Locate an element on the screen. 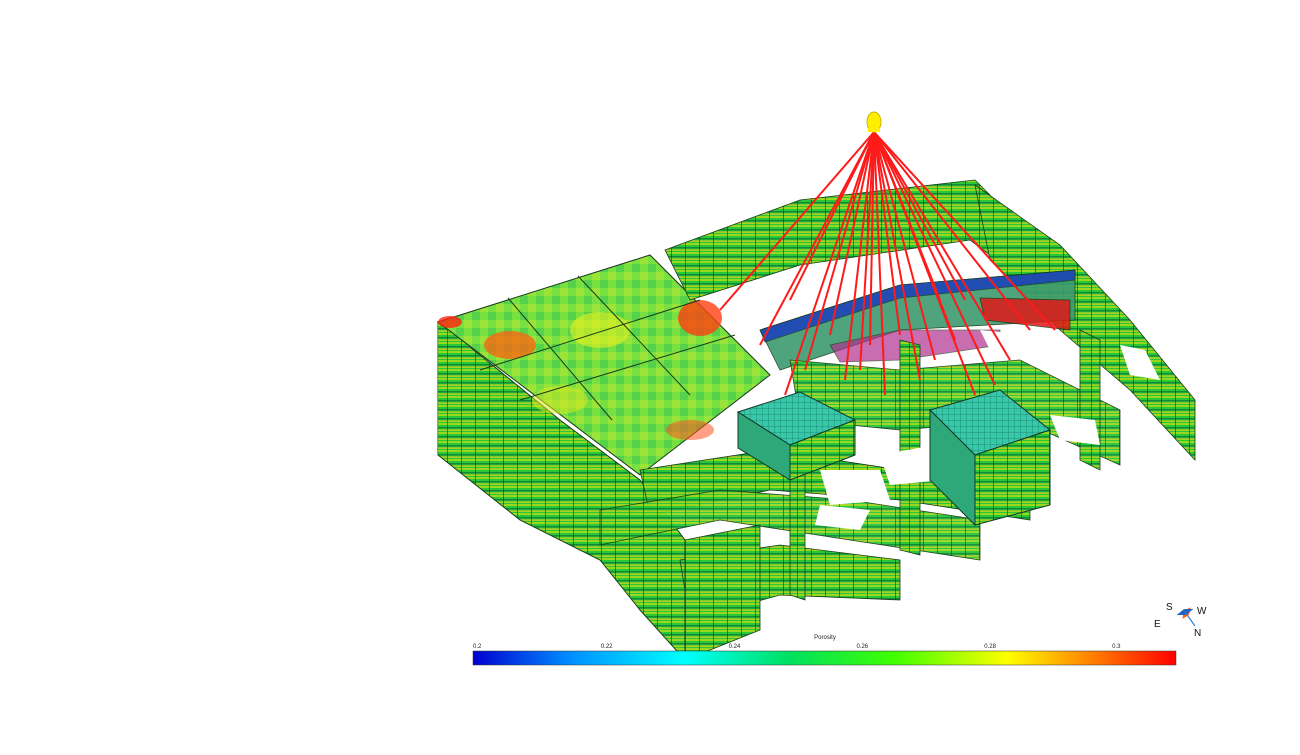 This screenshot has height=755, width=1300. compass-s: S is located at coordinates (1169, 607).